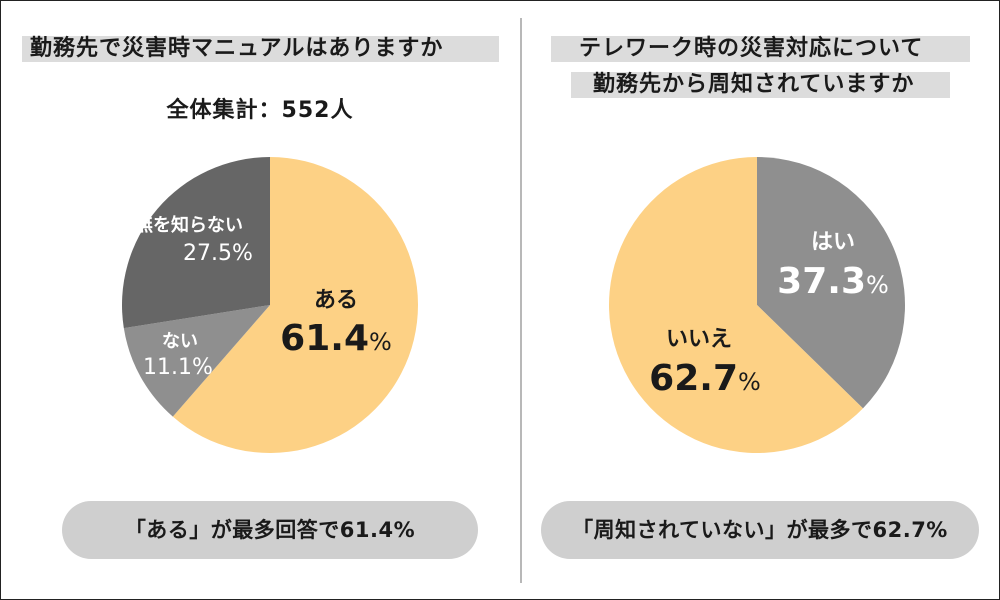  What do you see at coordinates (178, 367) in the screenshot?
I see `pie-slice-value: 11.1%` at bounding box center [178, 367].